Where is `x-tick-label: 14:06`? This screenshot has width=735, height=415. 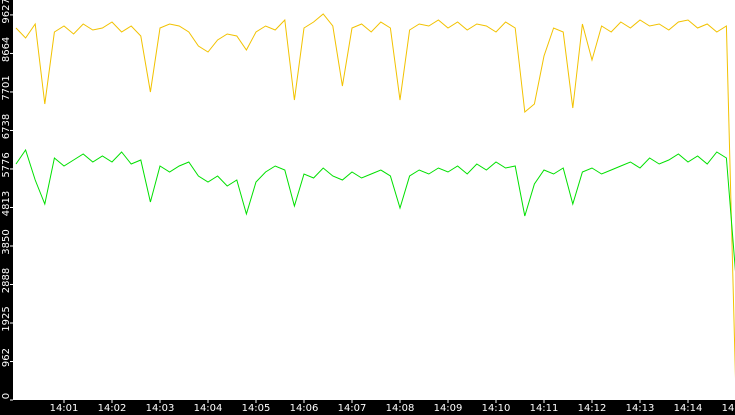
x-tick-label: 14:06 is located at coordinates (304, 408).